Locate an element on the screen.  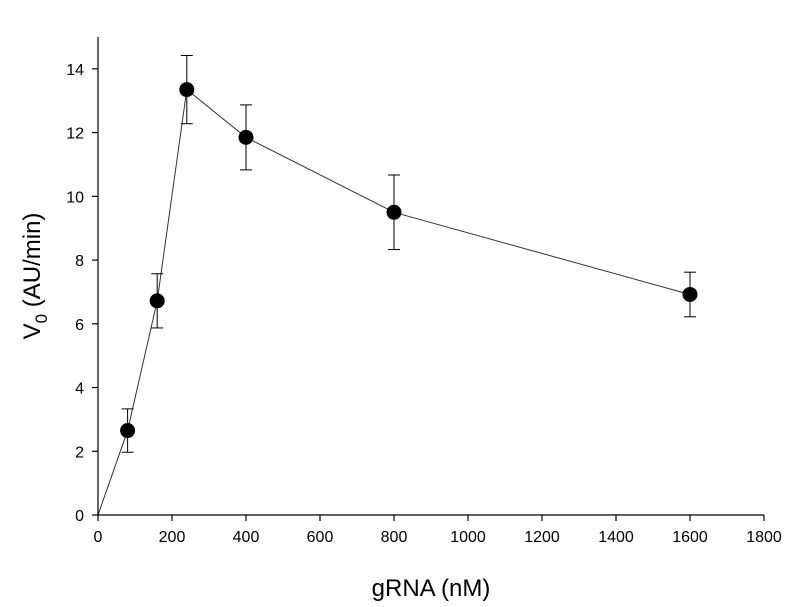
x-tick-label: 600 is located at coordinates (320, 537).